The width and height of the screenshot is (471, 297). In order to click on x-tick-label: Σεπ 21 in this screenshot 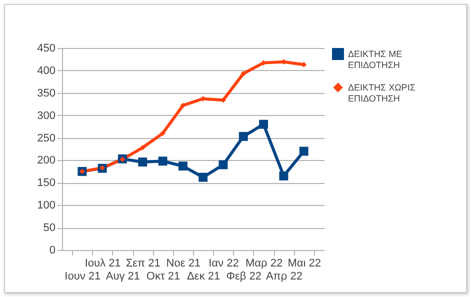, I will do `click(143, 264)`.